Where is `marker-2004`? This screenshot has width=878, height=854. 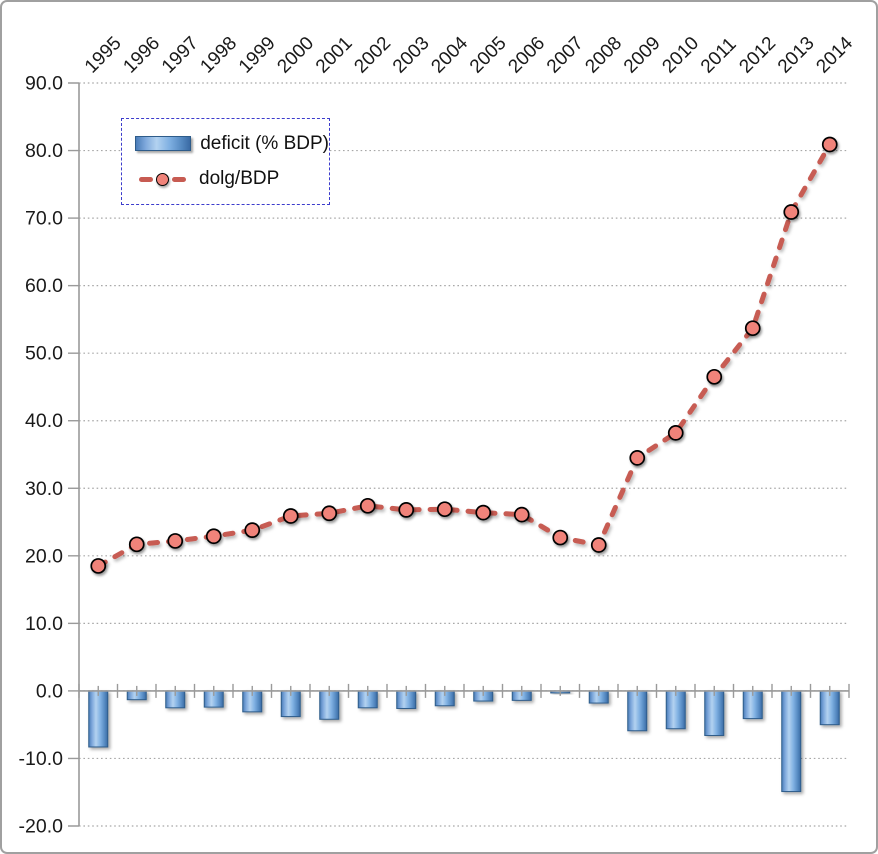 marker-2004 is located at coordinates (444, 509).